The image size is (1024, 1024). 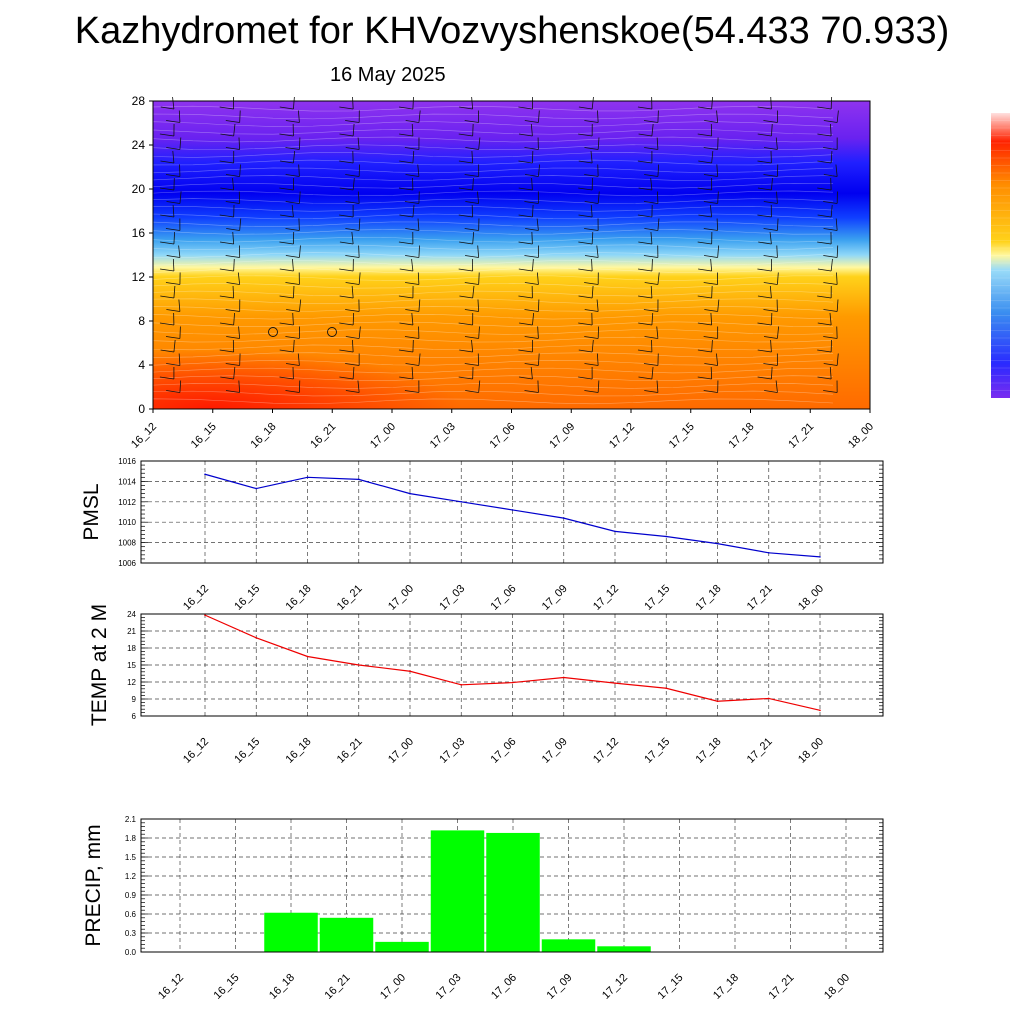 I want to click on y-axis-label: TEMP at 2 M, so click(x=99, y=665).